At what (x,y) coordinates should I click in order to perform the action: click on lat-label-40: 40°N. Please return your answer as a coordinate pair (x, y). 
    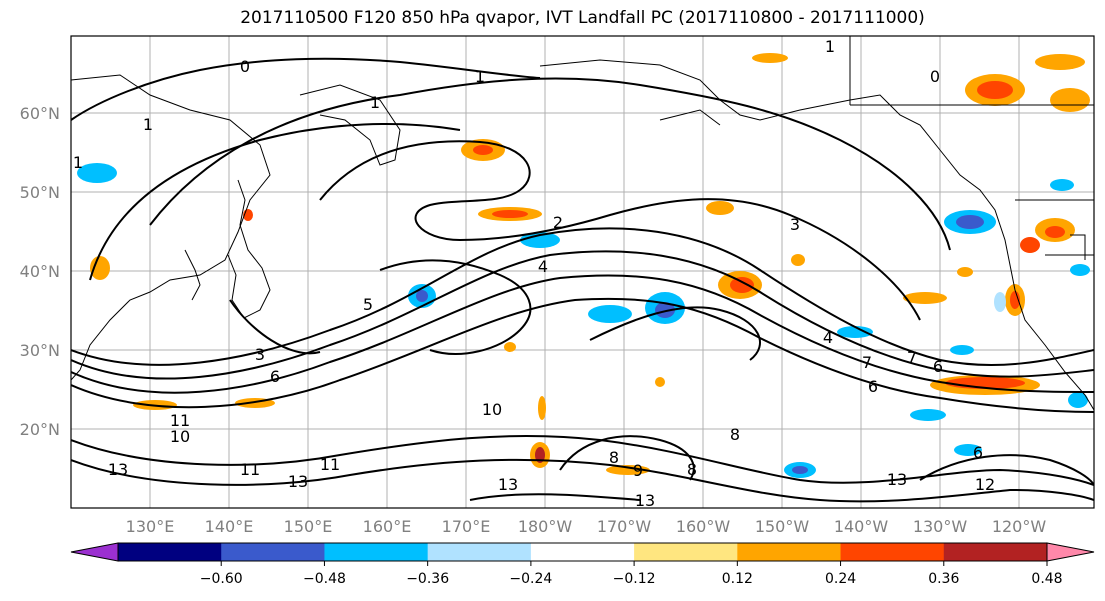
    Looking at the image, I should click on (40, 271).